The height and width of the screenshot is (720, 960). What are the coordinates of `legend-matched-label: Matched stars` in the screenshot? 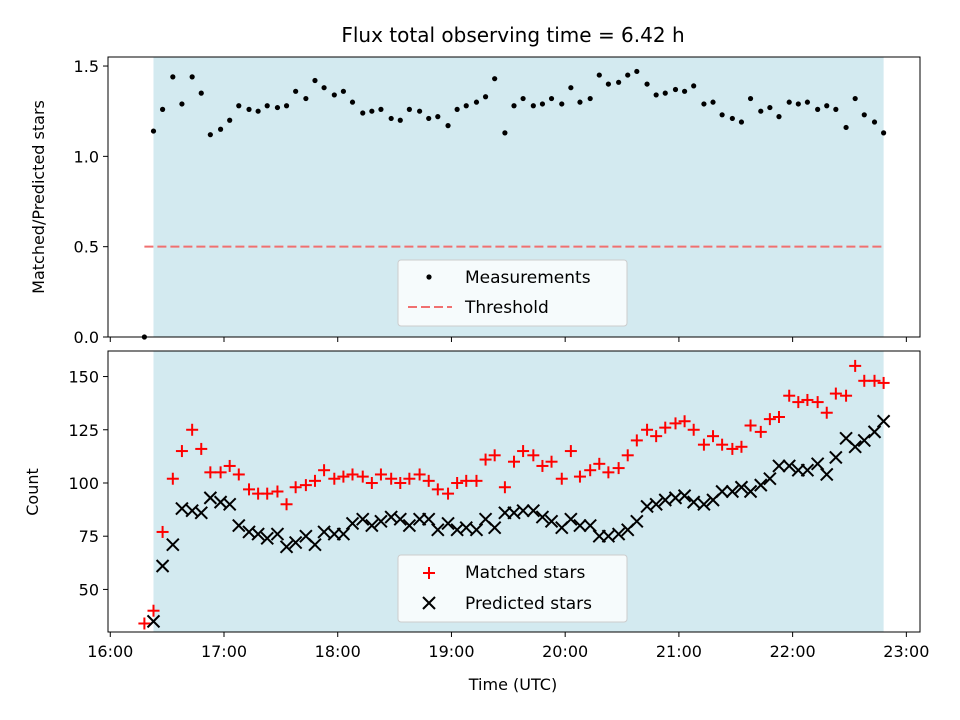 It's located at (525, 573).